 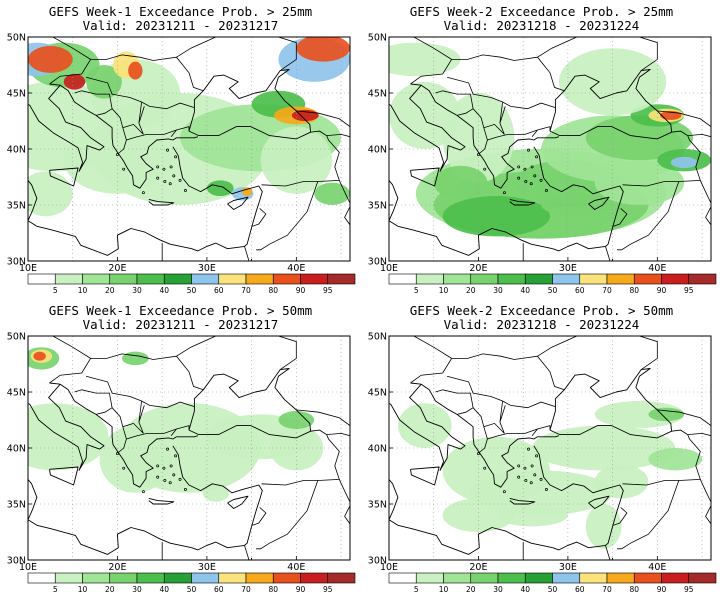 What do you see at coordinates (16, 206) in the screenshot?
I see `lat-label: 35N` at bounding box center [16, 206].